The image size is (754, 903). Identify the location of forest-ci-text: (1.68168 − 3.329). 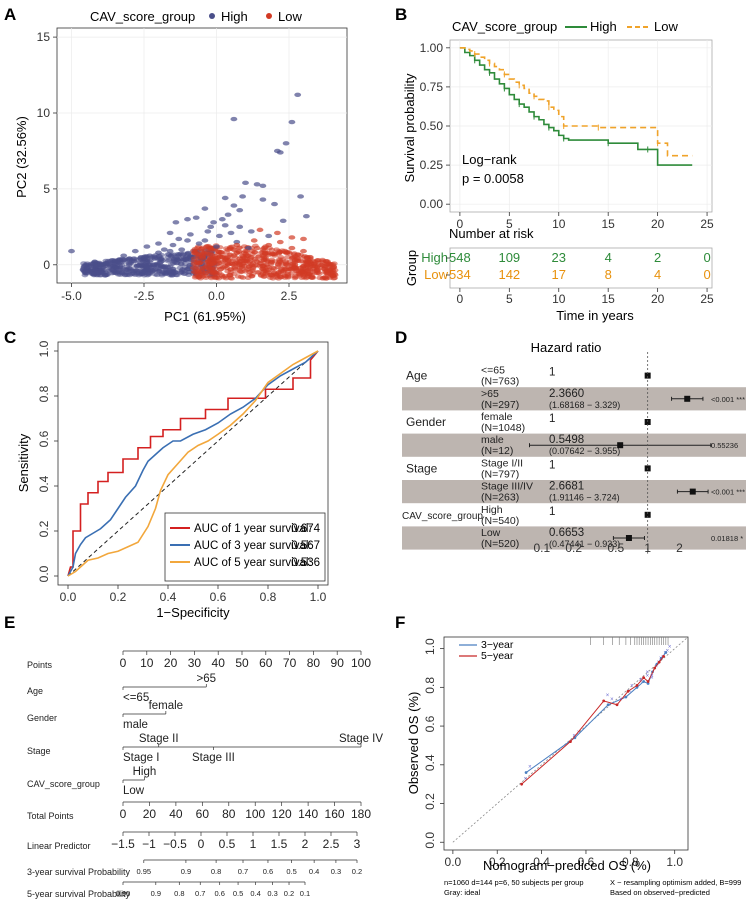
(584, 405).